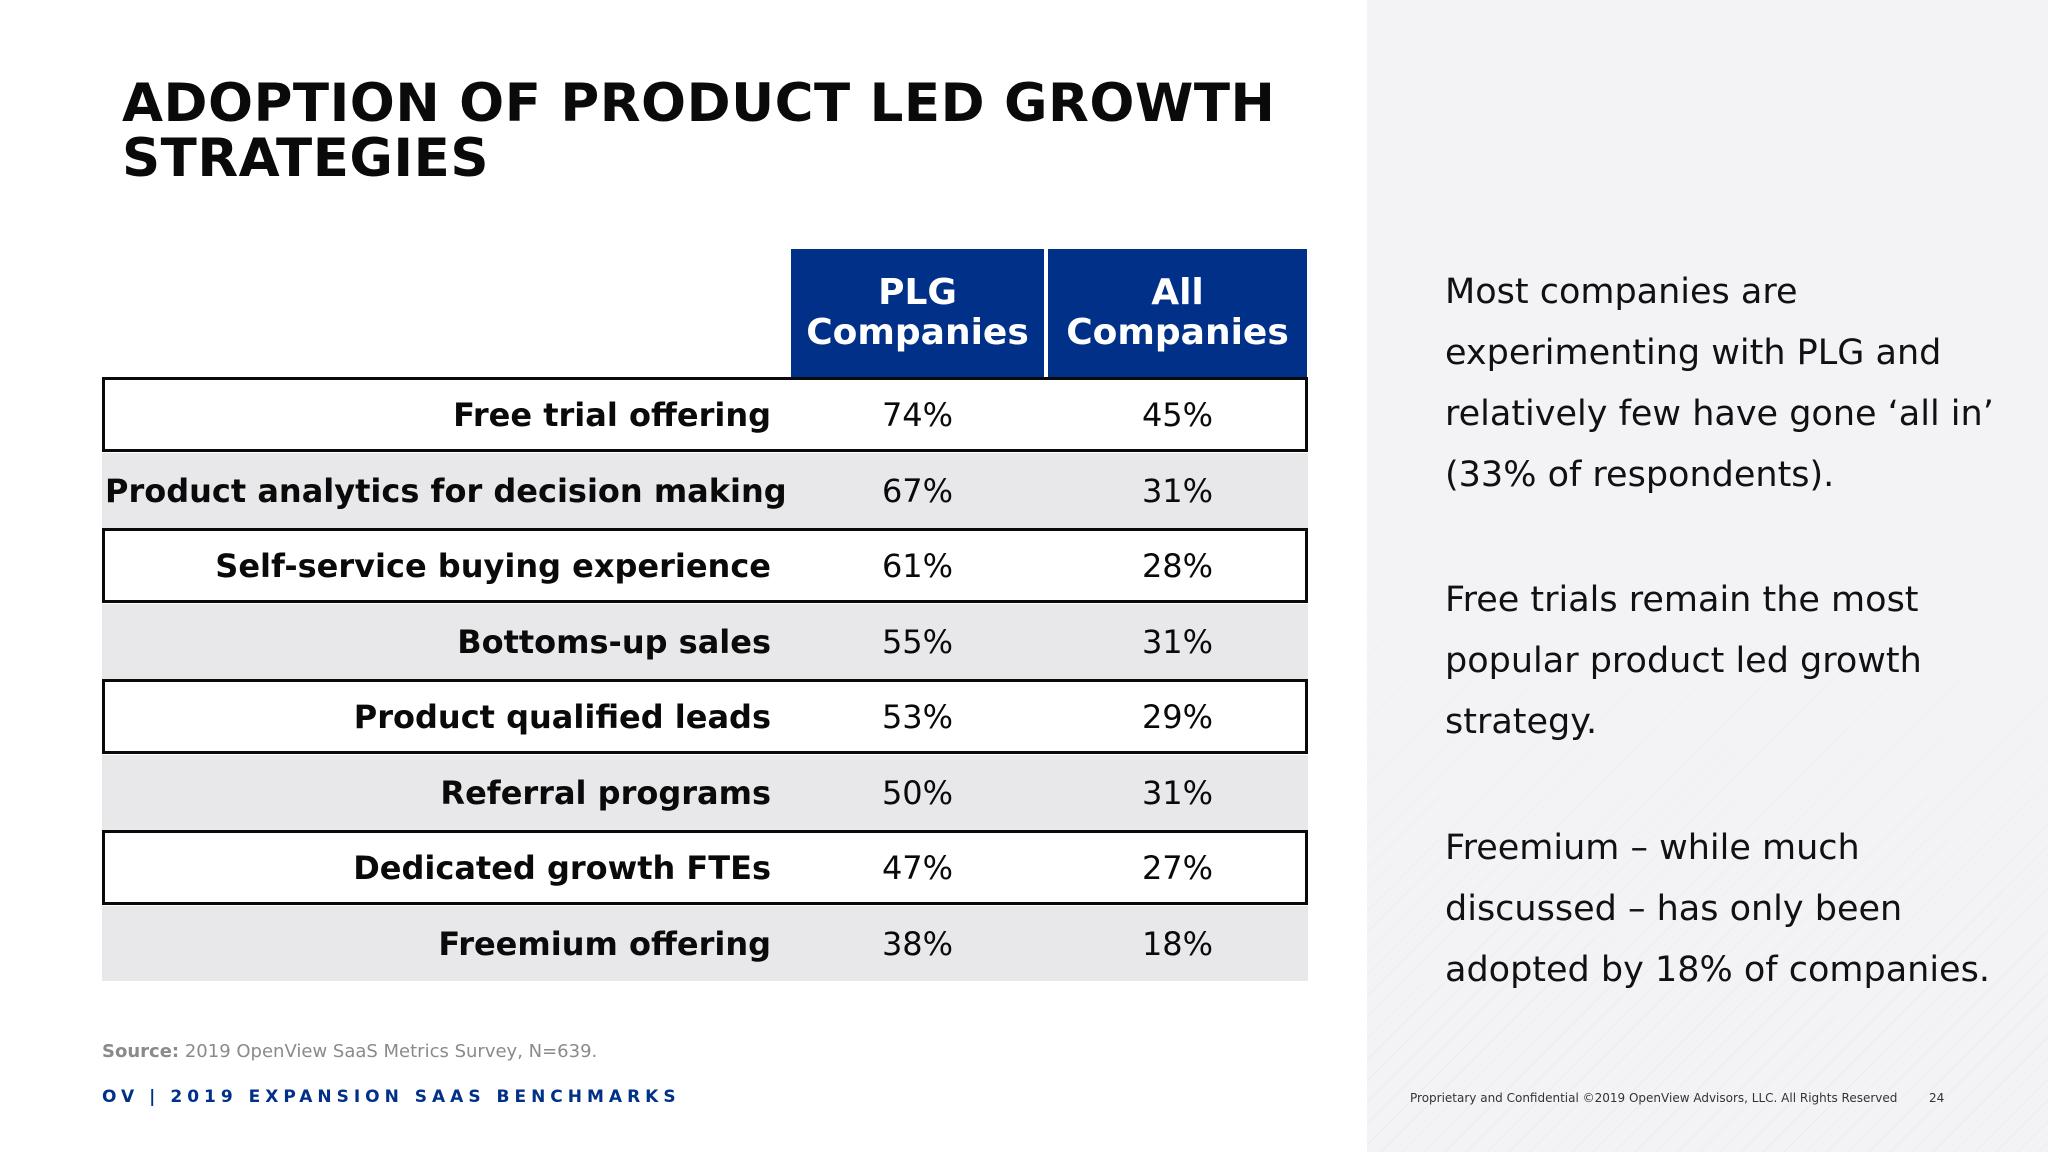  I want to click on row-label: Referral programs, so click(605, 792).